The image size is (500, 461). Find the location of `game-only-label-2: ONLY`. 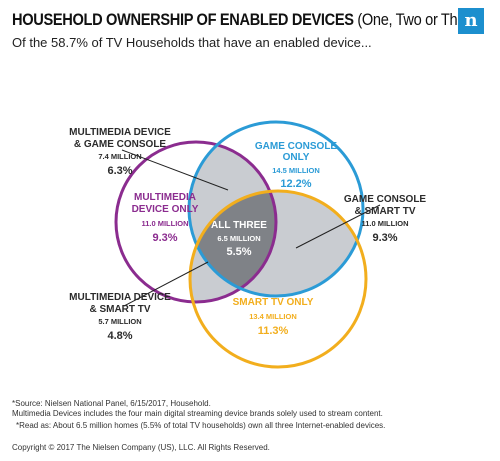

game-only-label-2: ONLY is located at coordinates (296, 157).